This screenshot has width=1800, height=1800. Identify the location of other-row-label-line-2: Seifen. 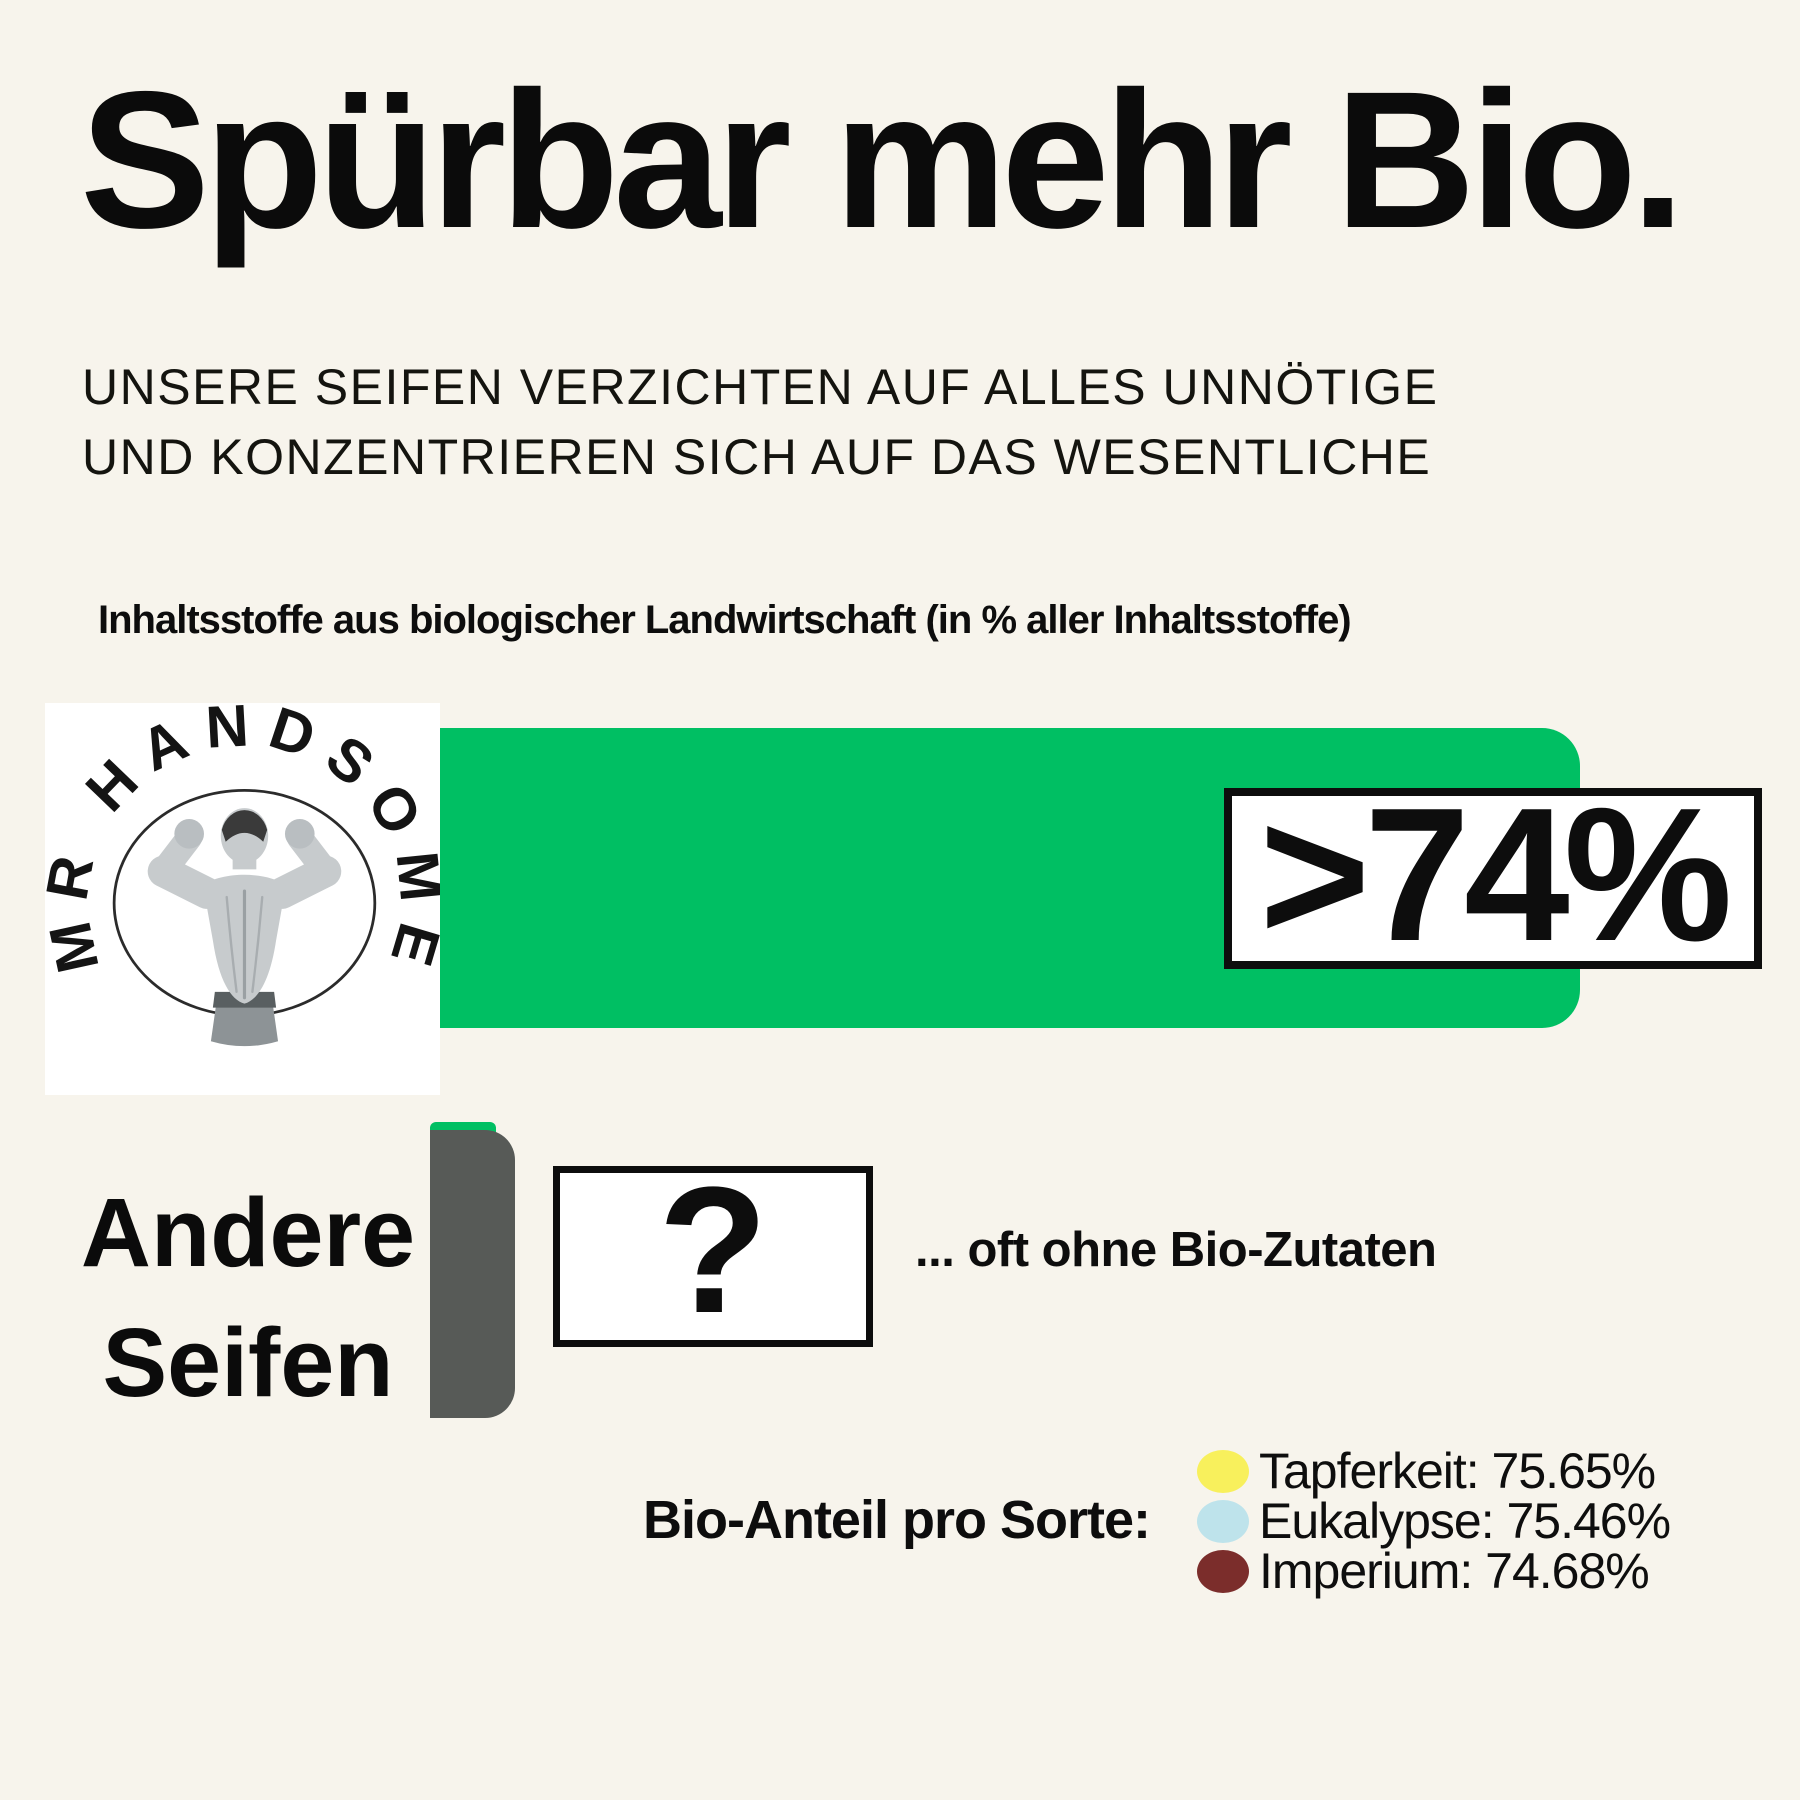
(248, 1362).